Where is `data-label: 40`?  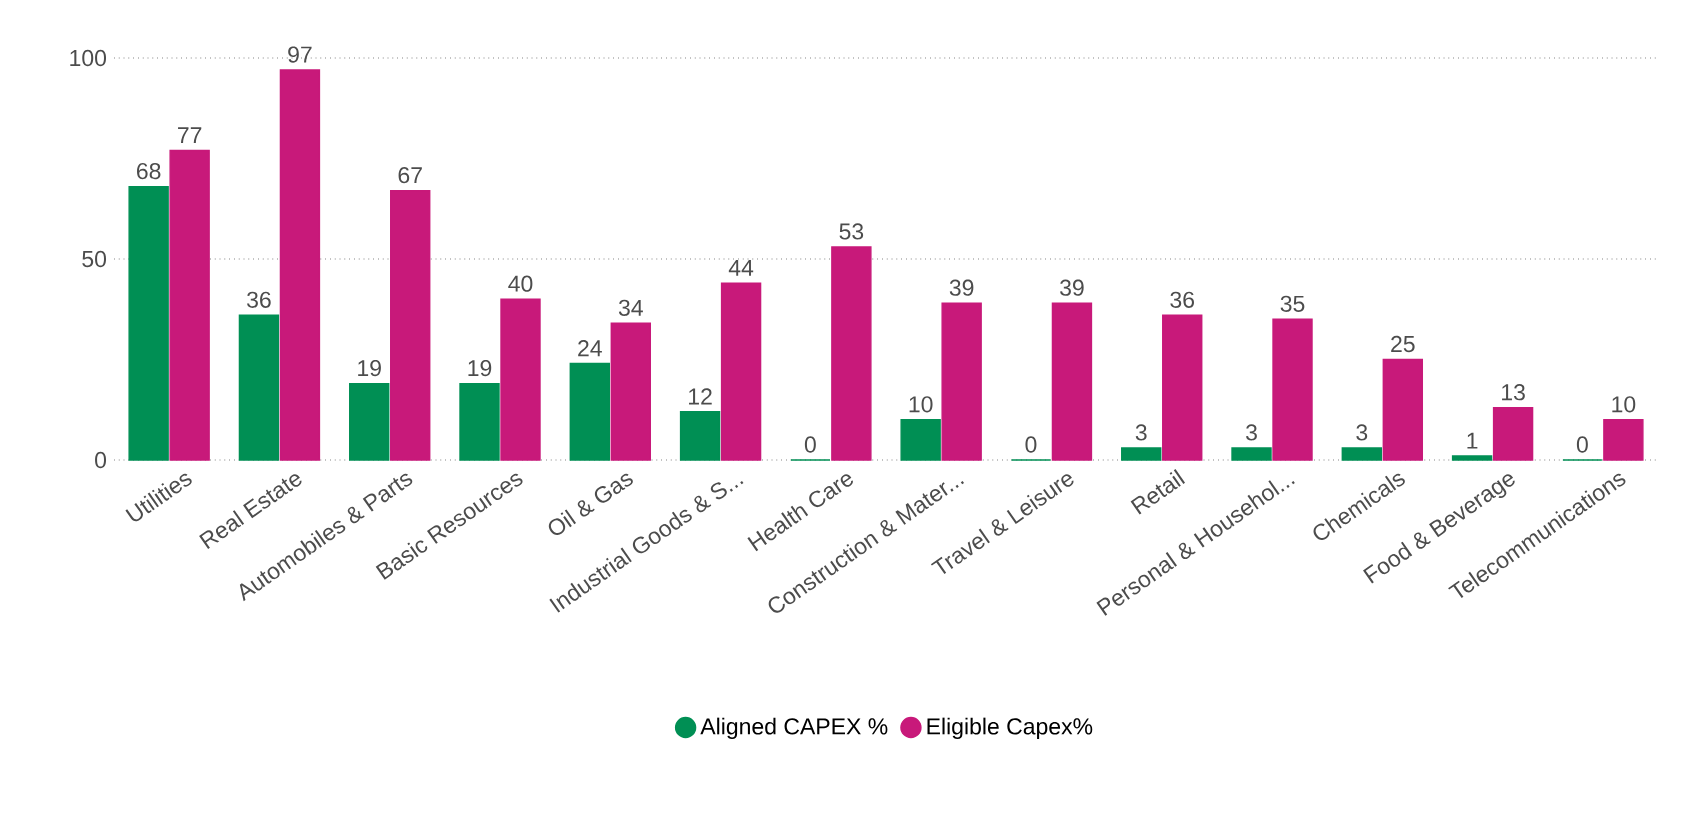
data-label: 40 is located at coordinates (520, 283).